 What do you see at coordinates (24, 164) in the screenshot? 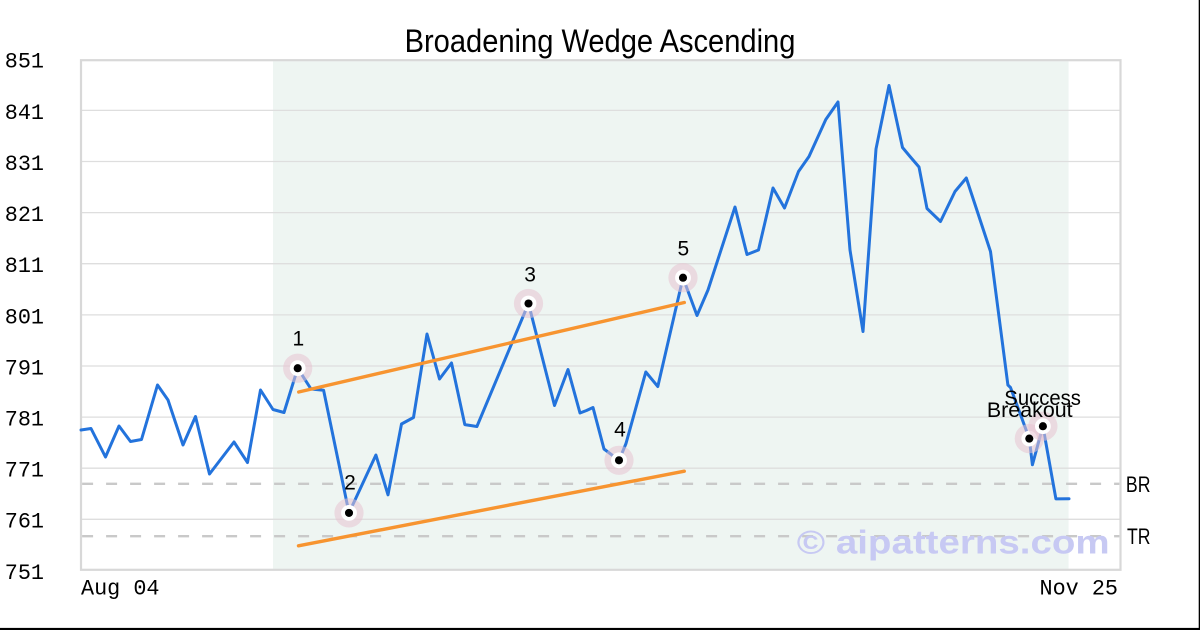
I see `svg-text: 831` at bounding box center [24, 164].